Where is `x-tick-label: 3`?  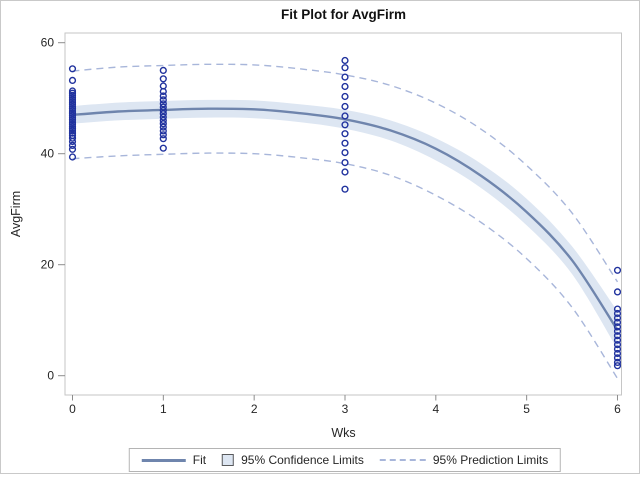 x-tick-label: 3 is located at coordinates (345, 409).